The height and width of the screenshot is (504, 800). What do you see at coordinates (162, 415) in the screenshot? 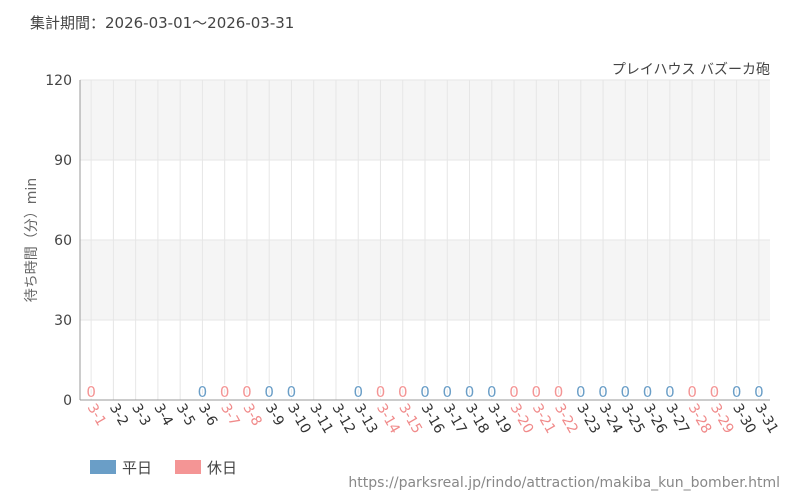
I see `x-tick-label: 3-4` at bounding box center [162, 415].